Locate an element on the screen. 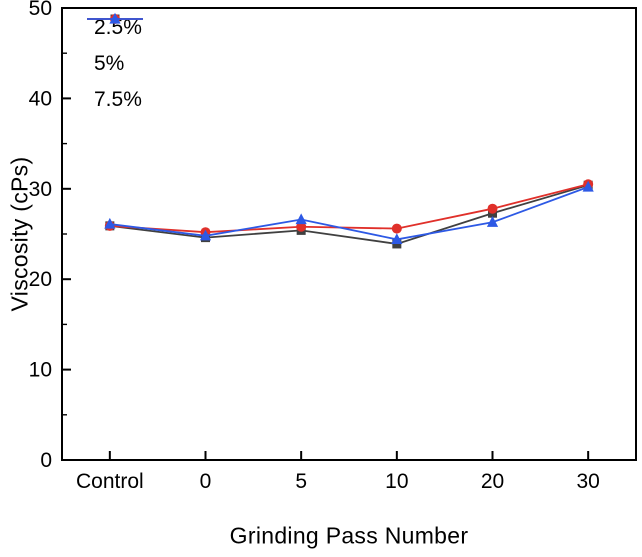  x-tick-label: 10 is located at coordinates (396, 481).